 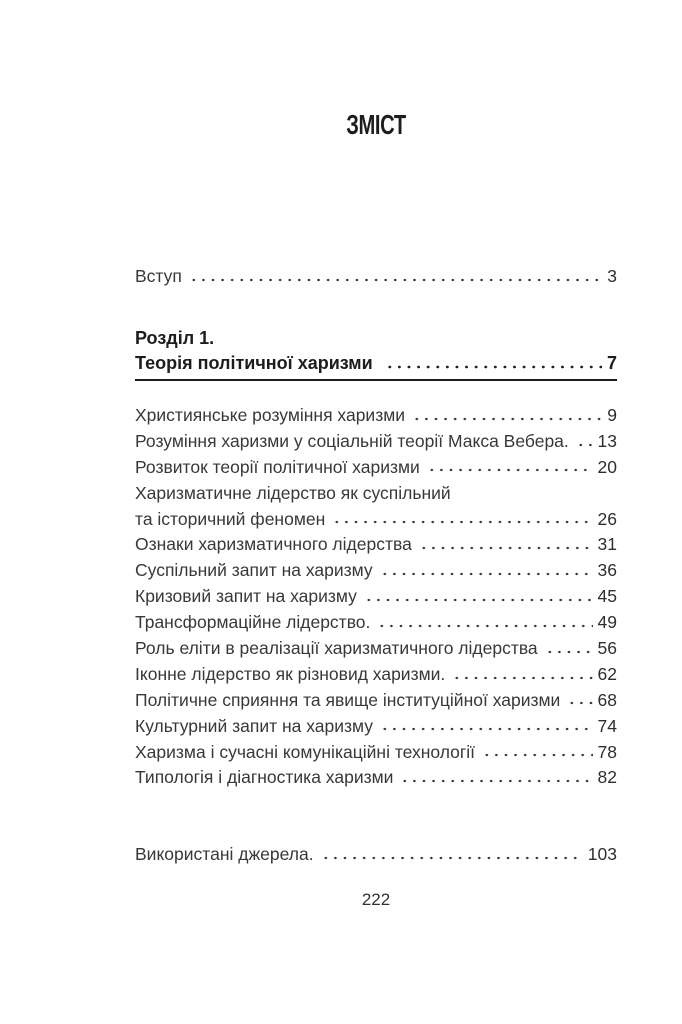 I want to click on toc-entry: Християнське розуміння харизми 9, so click(x=376, y=416).